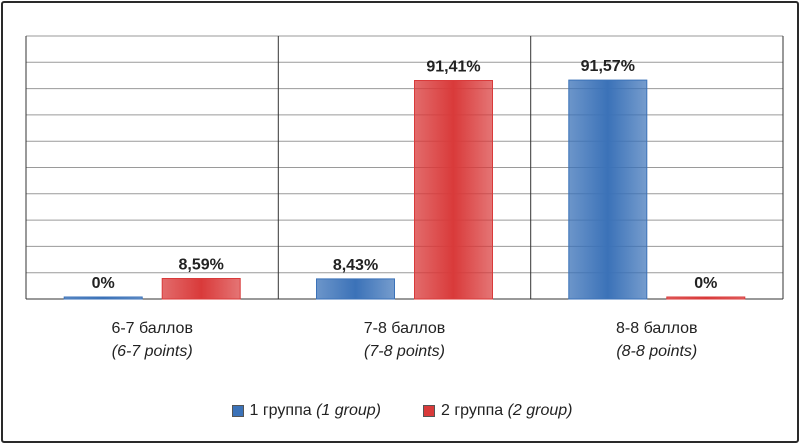 This screenshot has height=447, width=804. I want to click on data-label: 8,59%, so click(201, 265).